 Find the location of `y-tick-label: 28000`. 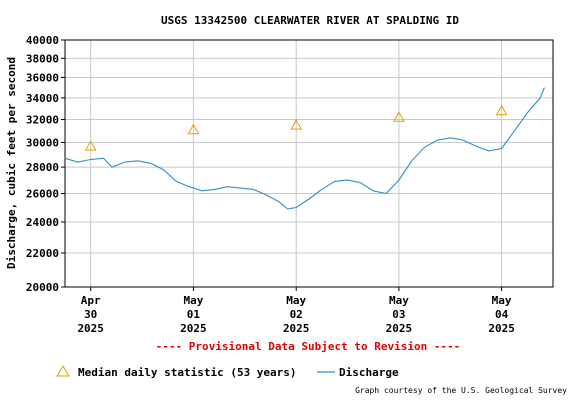

y-tick-label: 28000 is located at coordinates (42, 167).